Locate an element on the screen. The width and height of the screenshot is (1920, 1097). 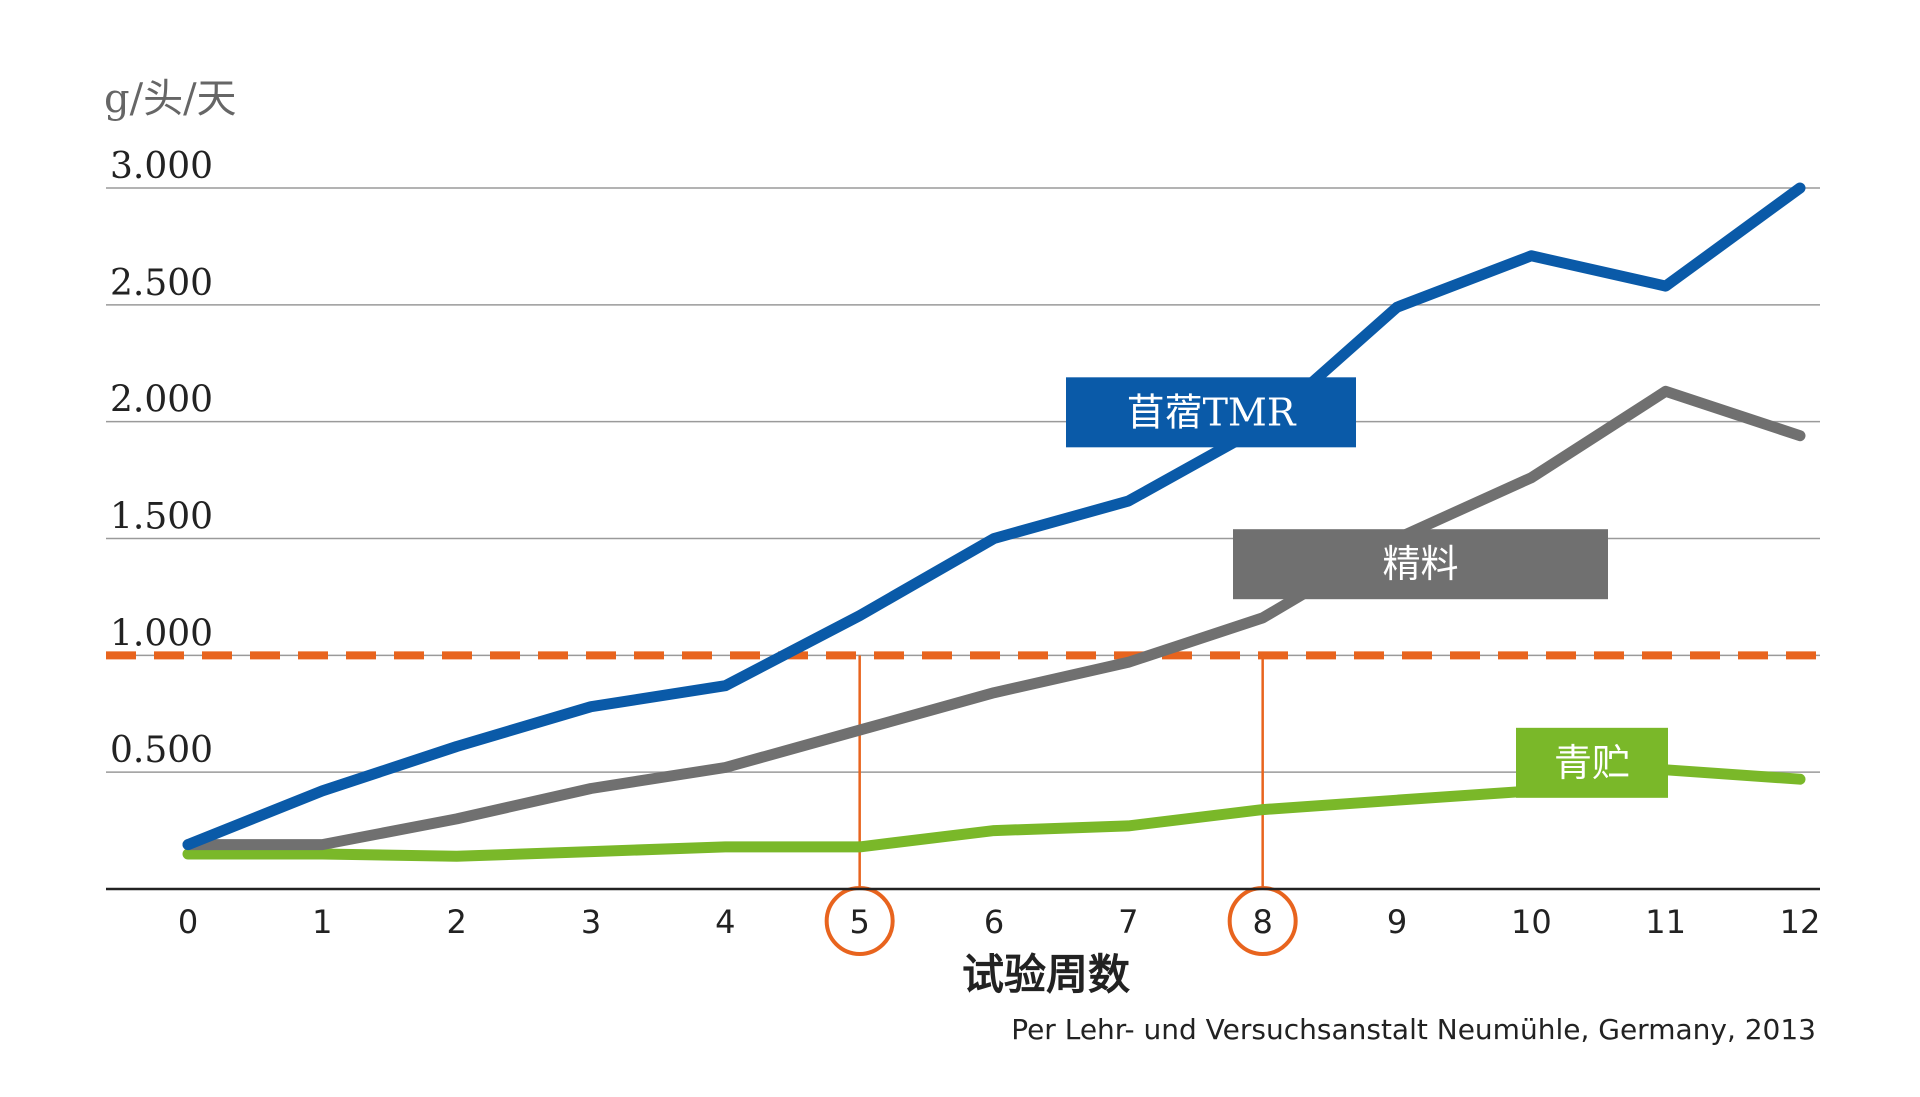
series-label-0: 苜蓿TMR is located at coordinates (1212, 412).